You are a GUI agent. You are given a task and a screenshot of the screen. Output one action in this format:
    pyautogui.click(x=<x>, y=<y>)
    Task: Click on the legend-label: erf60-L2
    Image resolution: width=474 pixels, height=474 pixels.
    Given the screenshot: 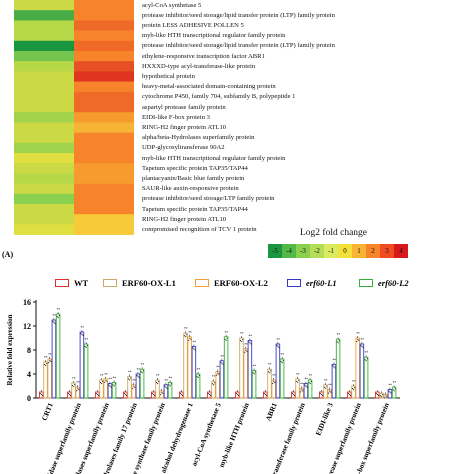 What is the action you would take?
    pyautogui.click(x=393, y=283)
    